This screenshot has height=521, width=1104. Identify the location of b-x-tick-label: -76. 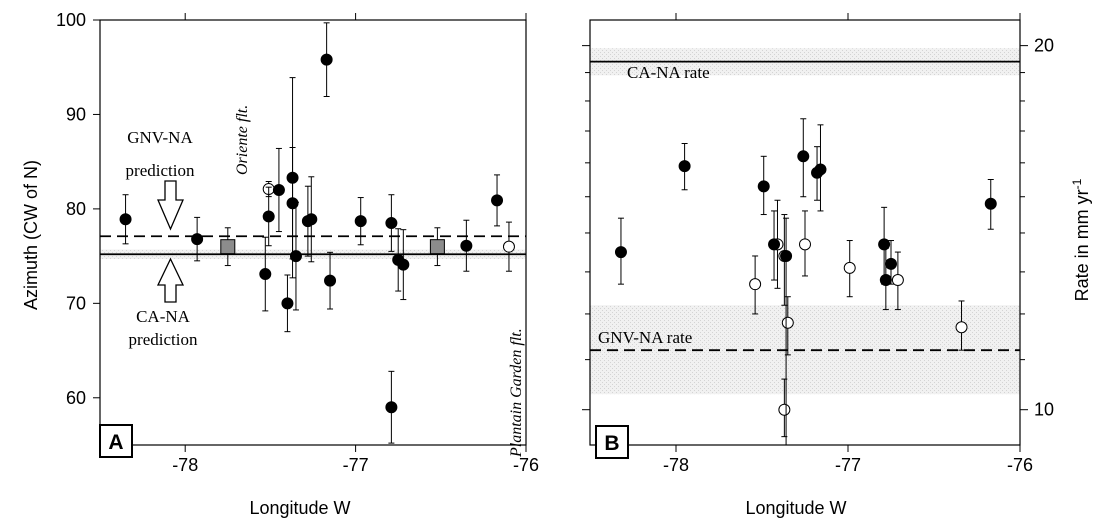
(1020, 465).